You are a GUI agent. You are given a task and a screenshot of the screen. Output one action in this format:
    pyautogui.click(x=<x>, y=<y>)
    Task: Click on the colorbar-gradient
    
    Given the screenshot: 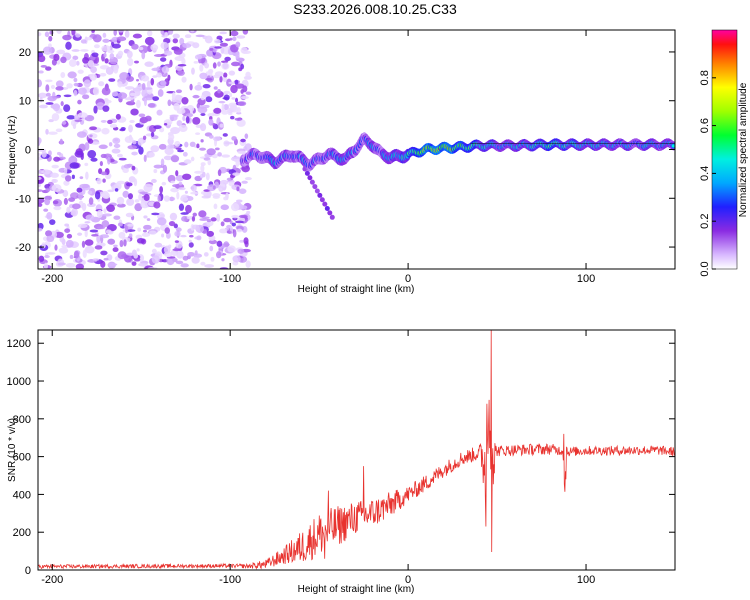 What is the action you would take?
    pyautogui.click(x=724, y=149)
    